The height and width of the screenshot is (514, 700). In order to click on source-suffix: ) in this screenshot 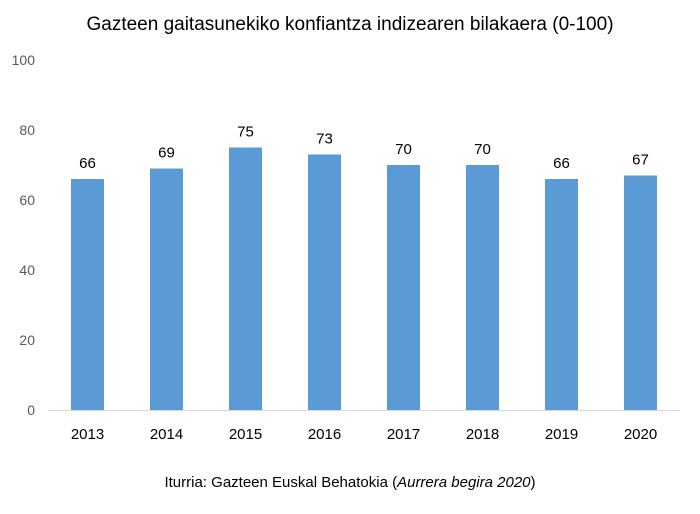, I will do `click(533, 482)`.